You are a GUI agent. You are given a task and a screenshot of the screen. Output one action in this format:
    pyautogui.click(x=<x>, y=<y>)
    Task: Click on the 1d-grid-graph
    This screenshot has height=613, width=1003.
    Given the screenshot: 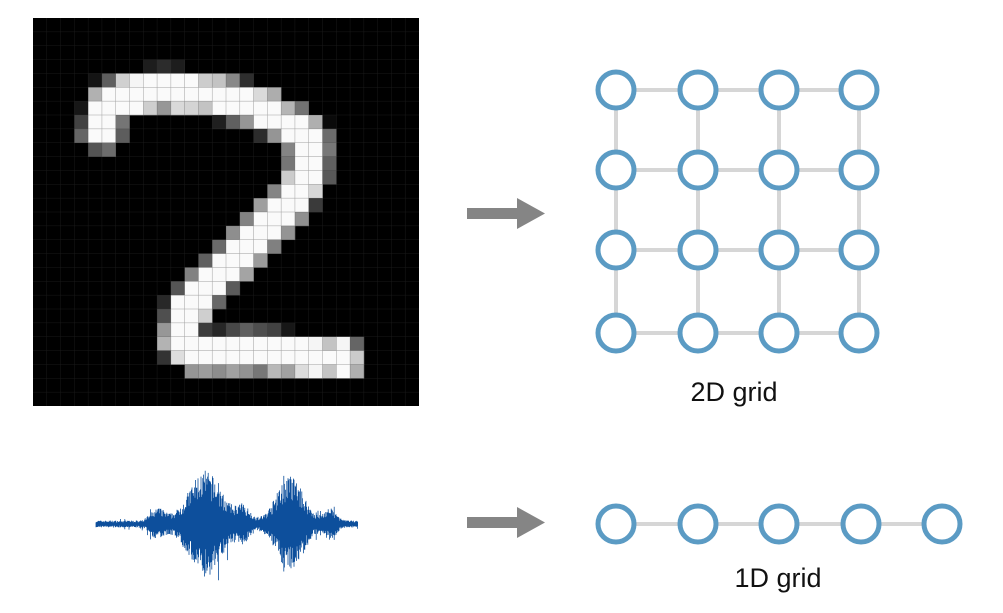 What is the action you would take?
    pyautogui.click(x=779, y=524)
    